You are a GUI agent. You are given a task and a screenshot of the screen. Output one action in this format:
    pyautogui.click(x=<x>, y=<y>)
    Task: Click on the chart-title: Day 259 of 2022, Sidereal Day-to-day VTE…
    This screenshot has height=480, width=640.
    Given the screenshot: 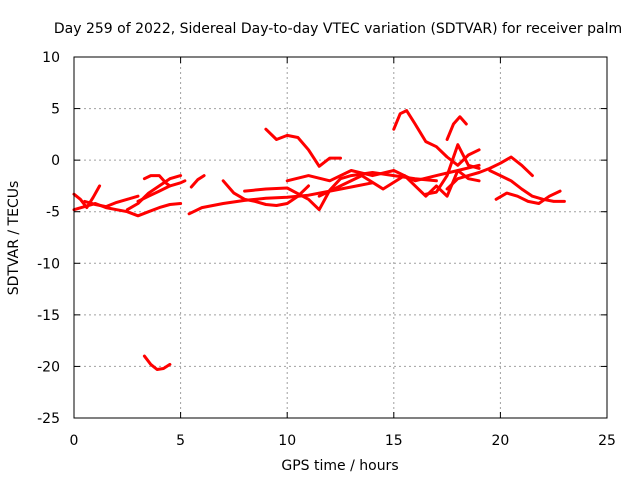 What is the action you would take?
    pyautogui.click(x=338, y=29)
    